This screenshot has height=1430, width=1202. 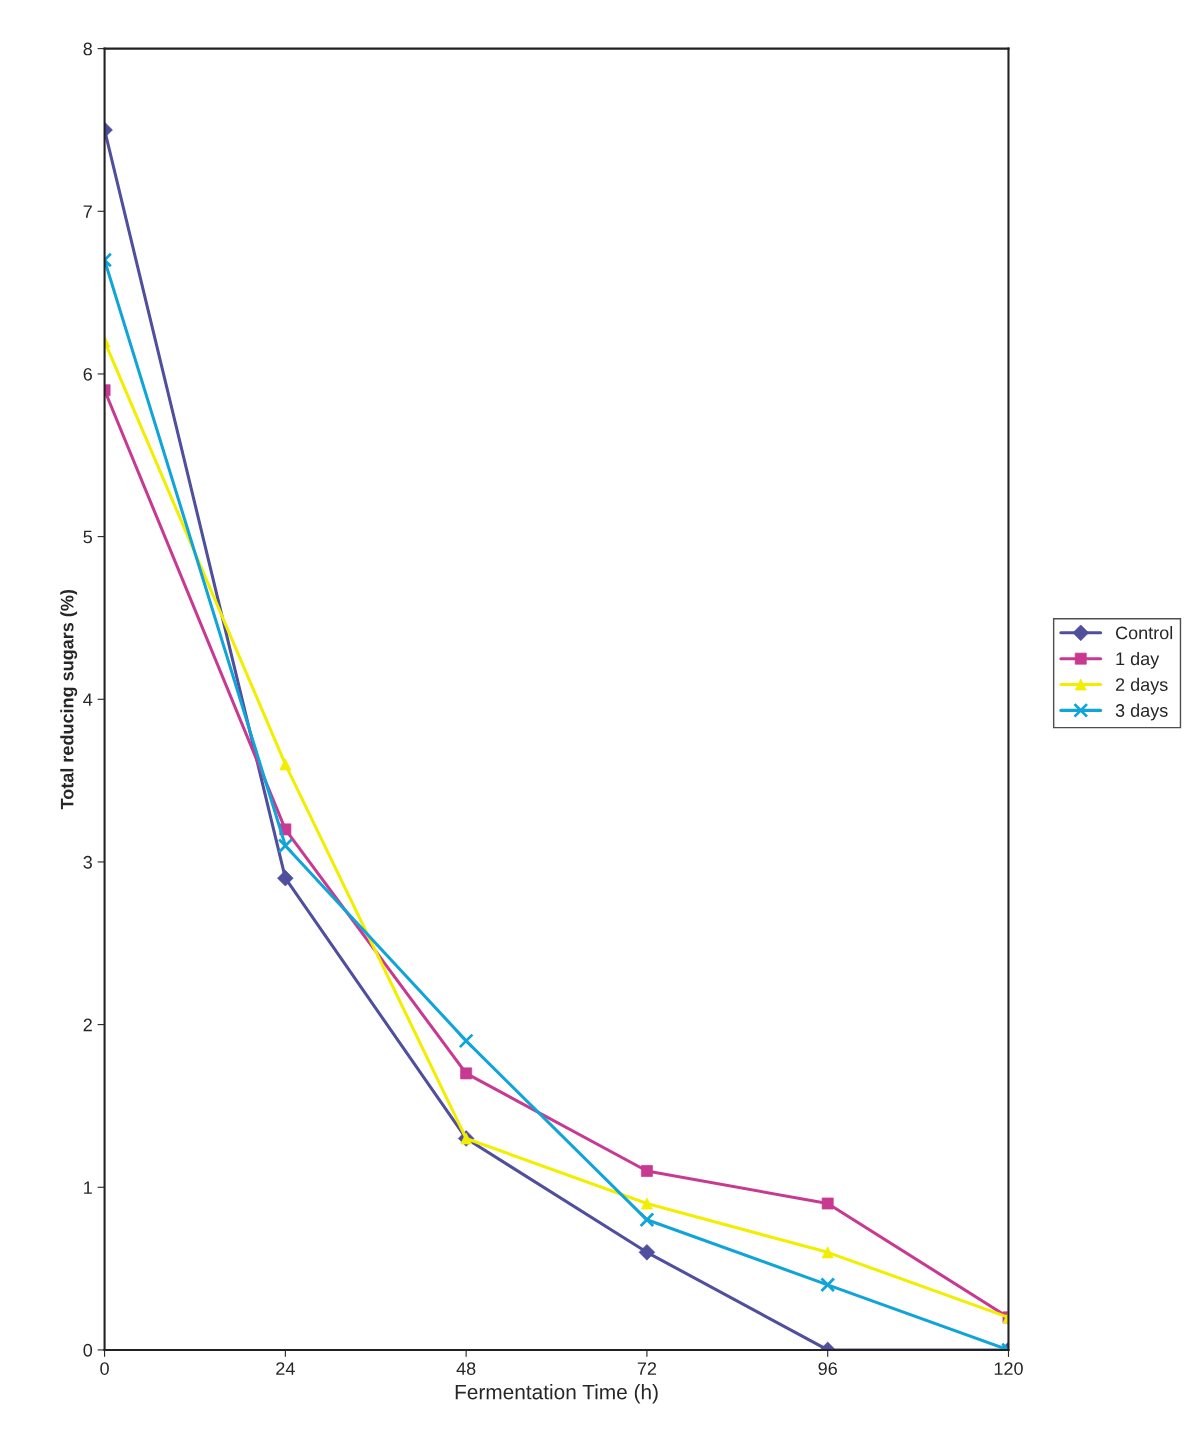 I want to click on y-tick-label: 4, so click(x=88, y=699).